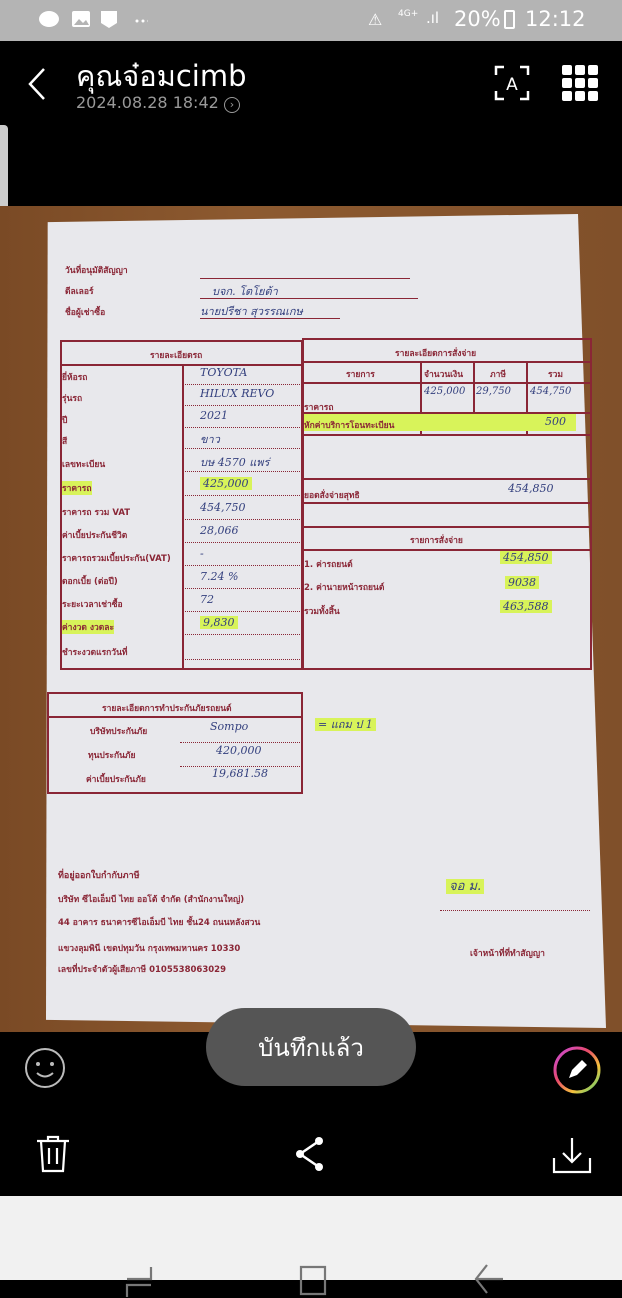 This screenshot has width=622, height=1298. What do you see at coordinates (95, 653) in the screenshot?
I see `car-row-label: ชำระงวดแรกวันที่` at bounding box center [95, 653].